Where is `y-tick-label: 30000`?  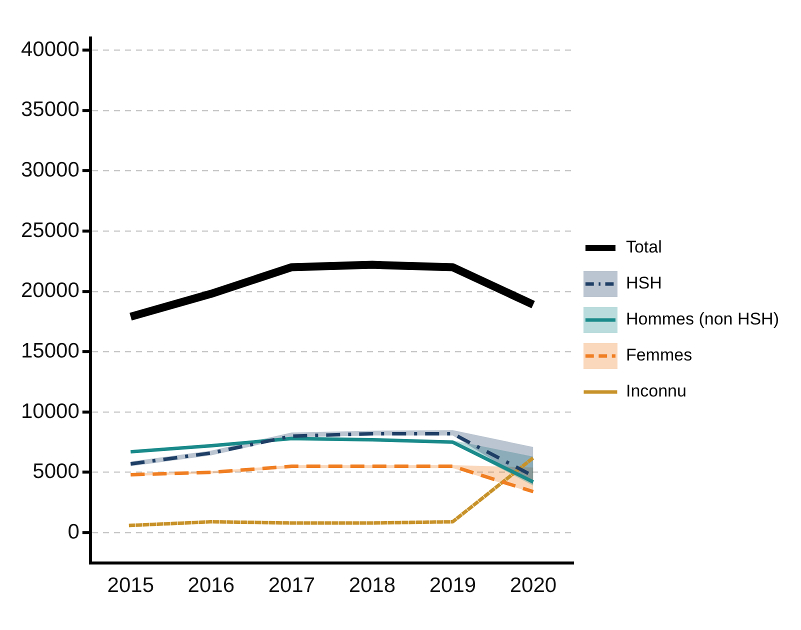
y-tick-label: 30000 is located at coordinates (50, 170).